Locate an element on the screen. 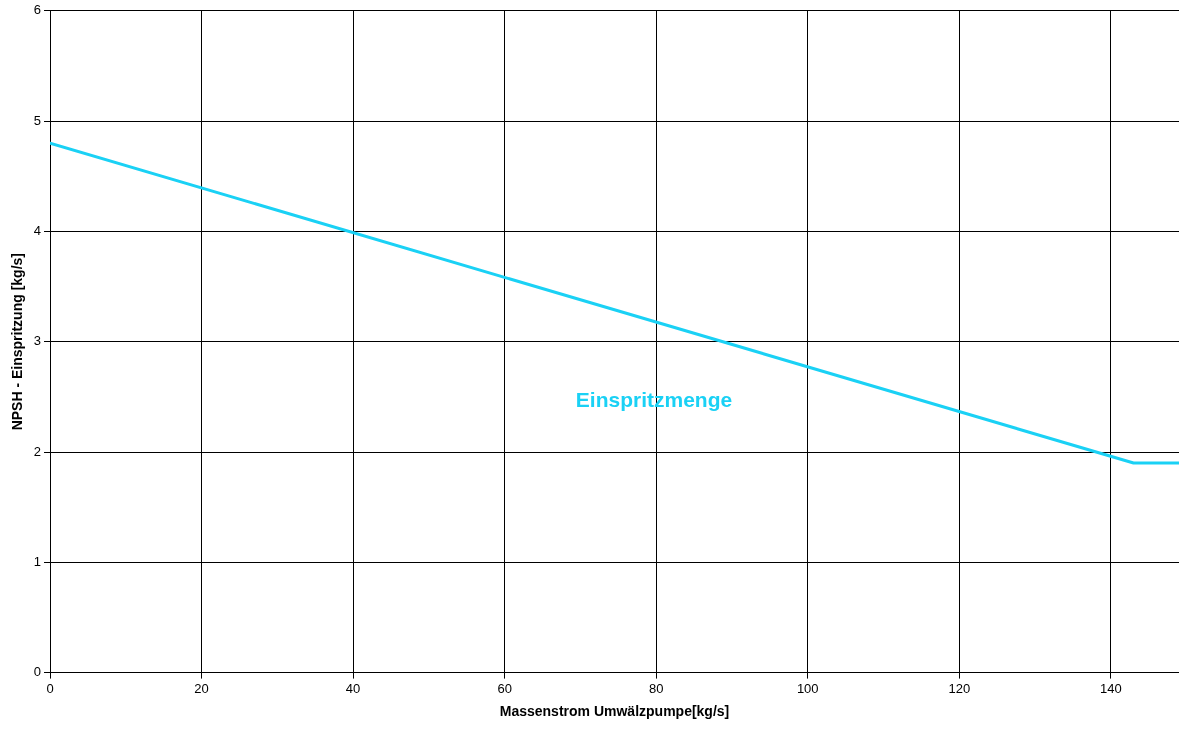 Image resolution: width=1179 pixels, height=729 pixels. y-tick-label: 2 is located at coordinates (37, 451).